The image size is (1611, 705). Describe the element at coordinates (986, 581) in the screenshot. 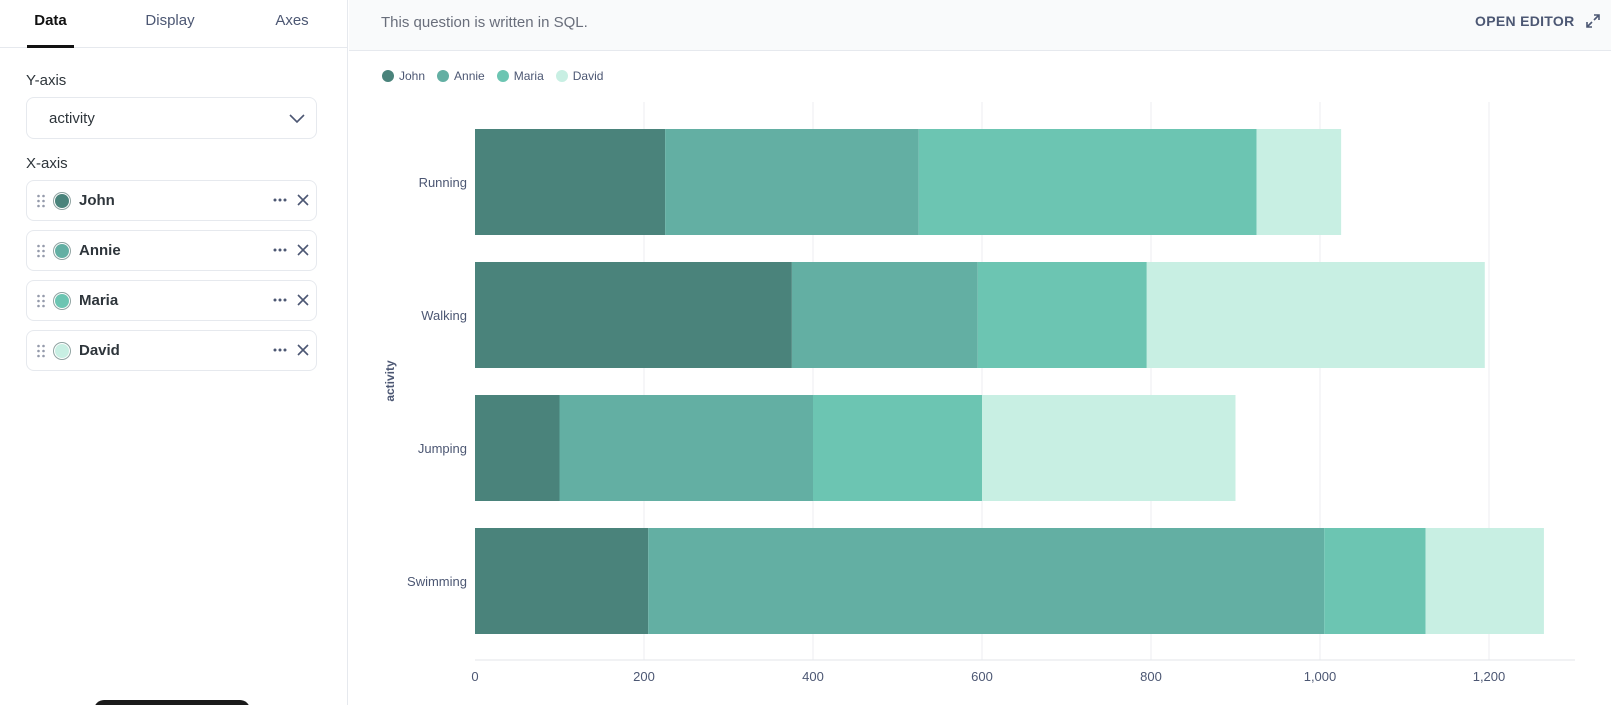

I see `bar-annie-swimming` at that location.